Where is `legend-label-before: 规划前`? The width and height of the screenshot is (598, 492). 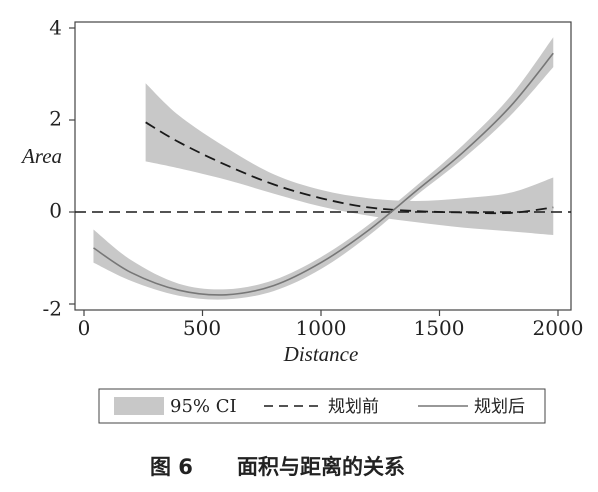 legend-label-before: 规划前 is located at coordinates (353, 407).